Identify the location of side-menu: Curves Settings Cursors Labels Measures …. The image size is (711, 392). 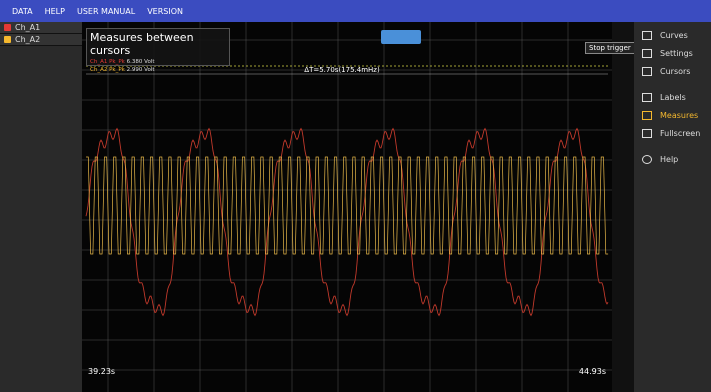
(672, 207).